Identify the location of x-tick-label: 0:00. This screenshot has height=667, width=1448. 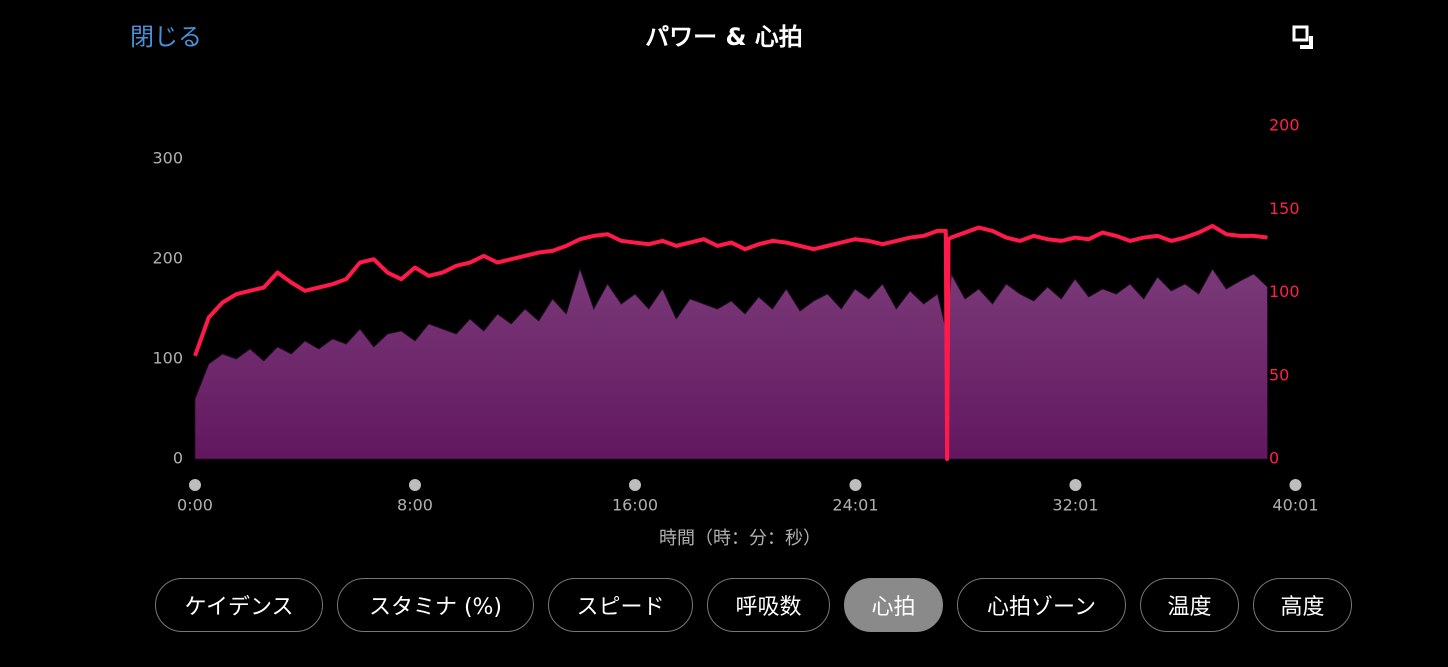
(195, 505).